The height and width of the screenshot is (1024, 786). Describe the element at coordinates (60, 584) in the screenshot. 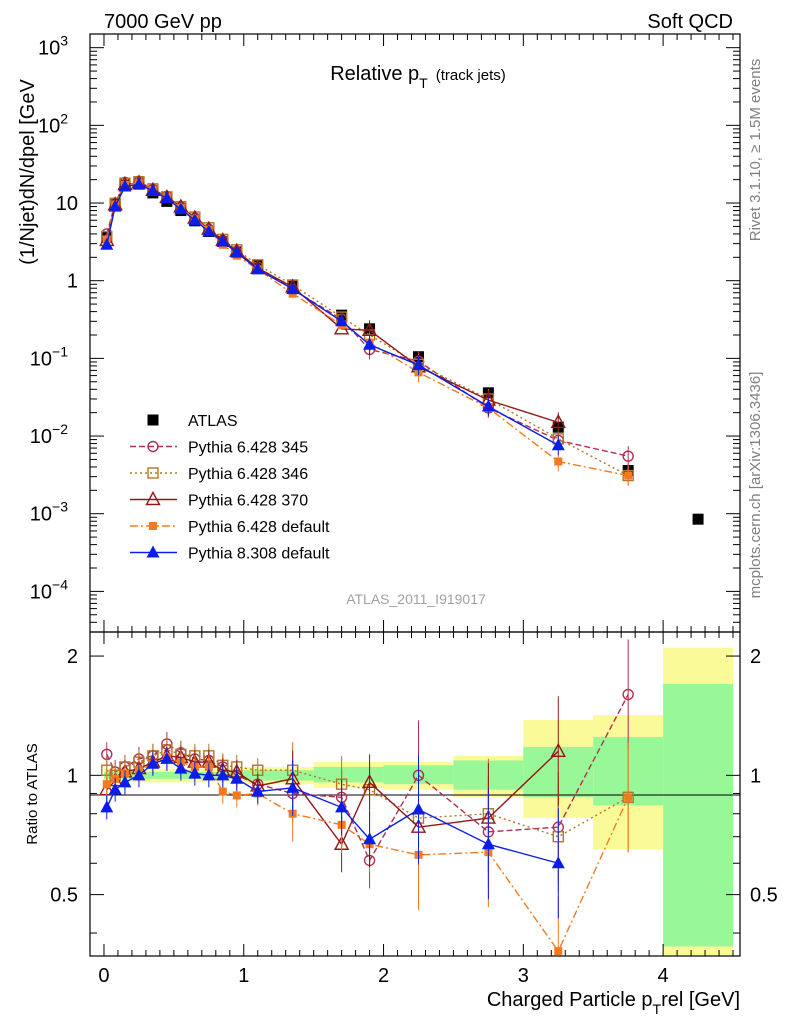

I see `y-tick-exponent: −4` at that location.